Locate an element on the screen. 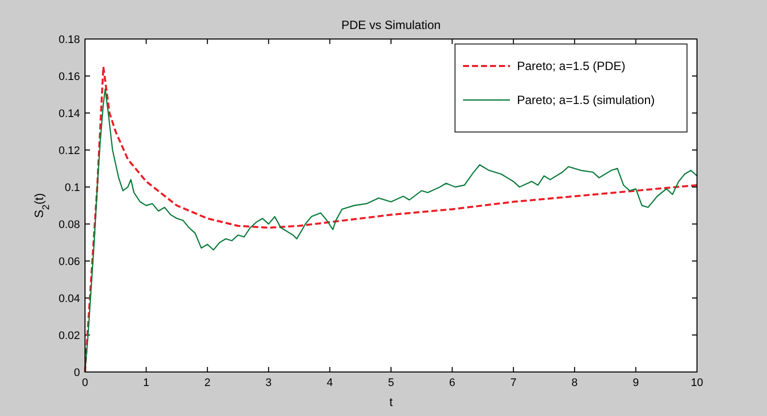 This screenshot has height=416, width=767. x-tick-label: 4 is located at coordinates (329, 383).